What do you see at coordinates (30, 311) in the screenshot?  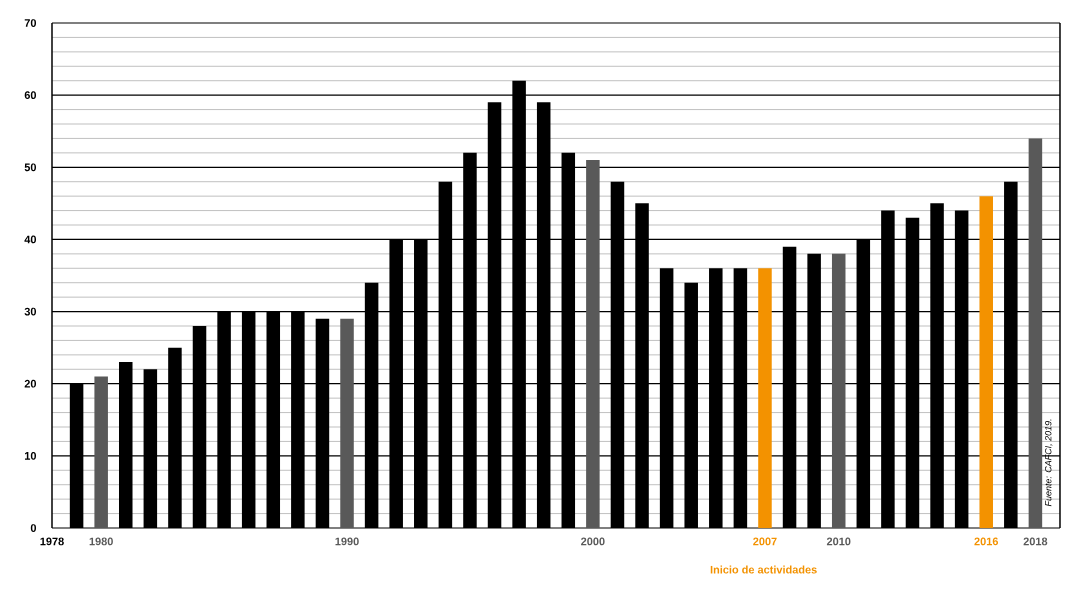 I see `y-tick-label: 30` at bounding box center [30, 311].